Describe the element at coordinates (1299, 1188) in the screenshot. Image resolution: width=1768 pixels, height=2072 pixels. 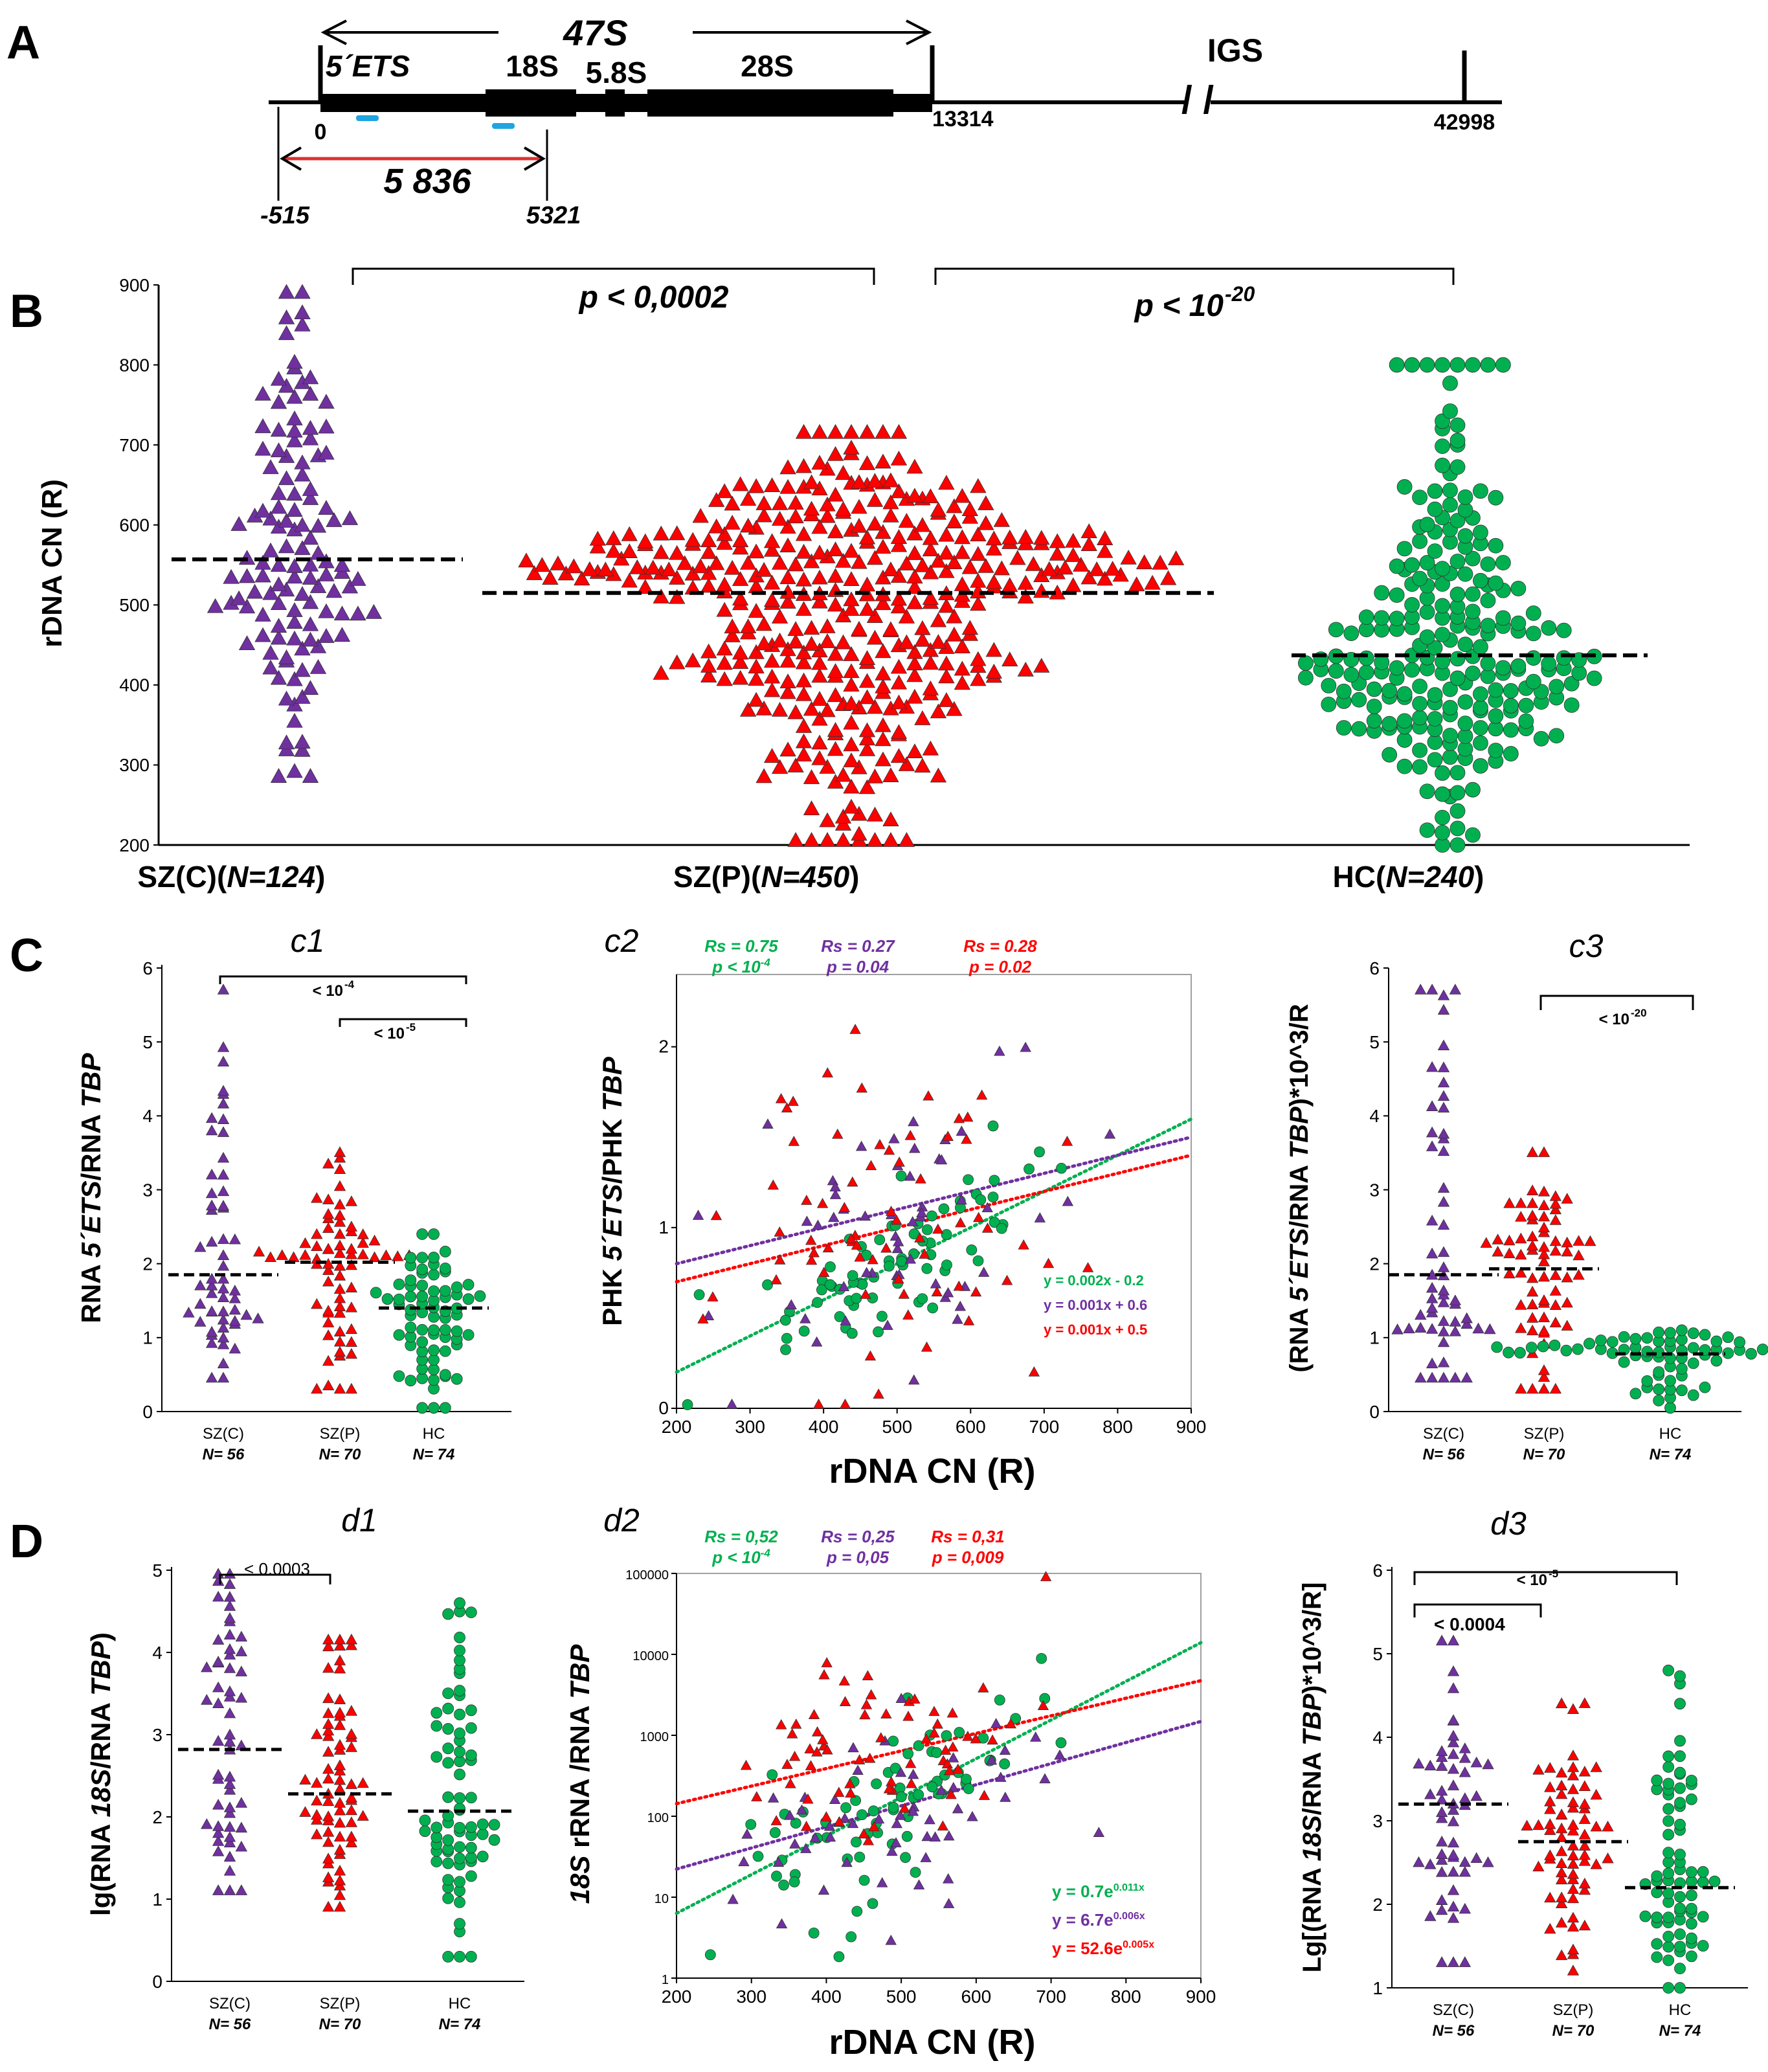
I see `c3-y-label: (RNA 5´ETS/RNA TBP)*10^3/R` at that location.